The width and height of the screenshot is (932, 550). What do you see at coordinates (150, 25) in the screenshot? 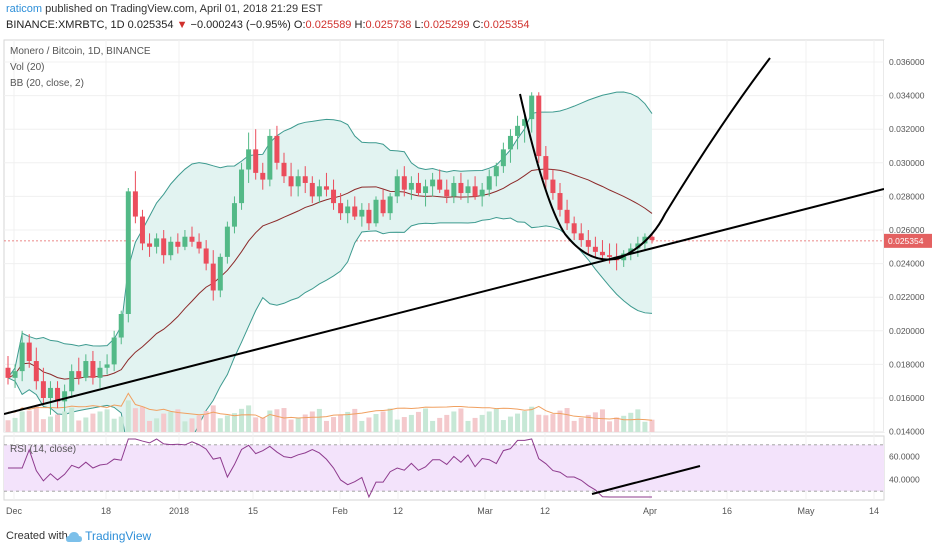
I see `last-price: 0.025354` at bounding box center [150, 25].